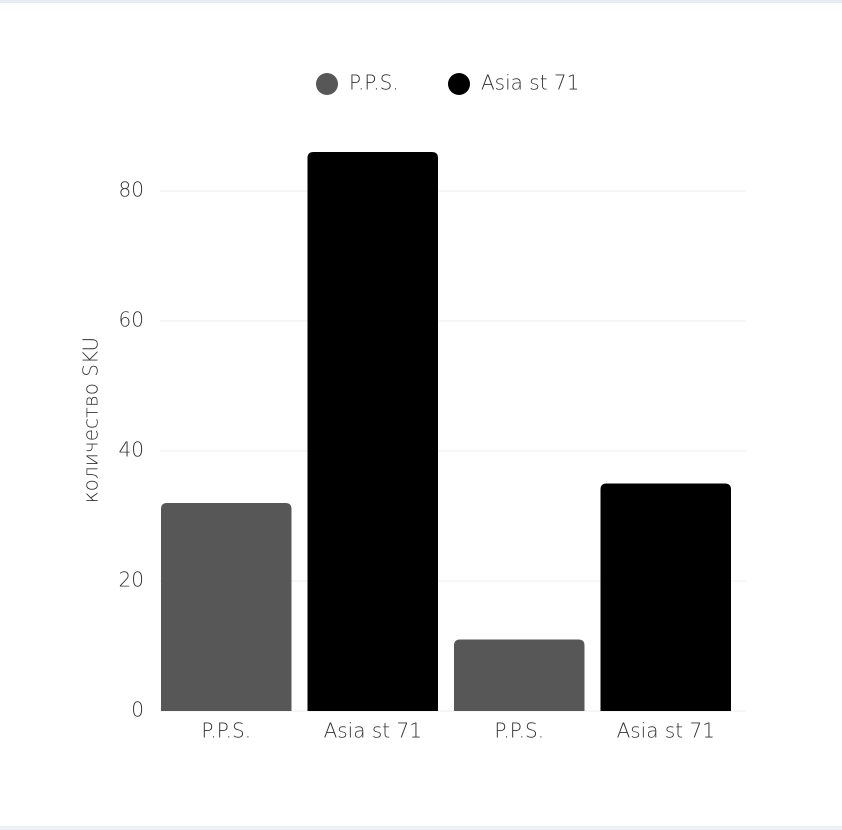 Image resolution: width=842 pixels, height=830 pixels. What do you see at coordinates (91, 420) in the screenshot?
I see `y-axis-label: количество SKU` at bounding box center [91, 420].